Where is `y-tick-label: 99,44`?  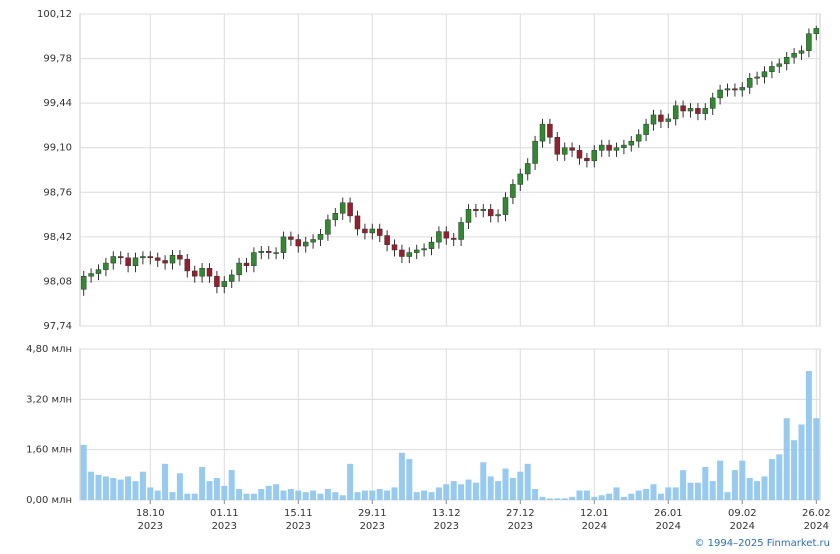 y-tick-label: 99,44 is located at coordinates (57, 103).